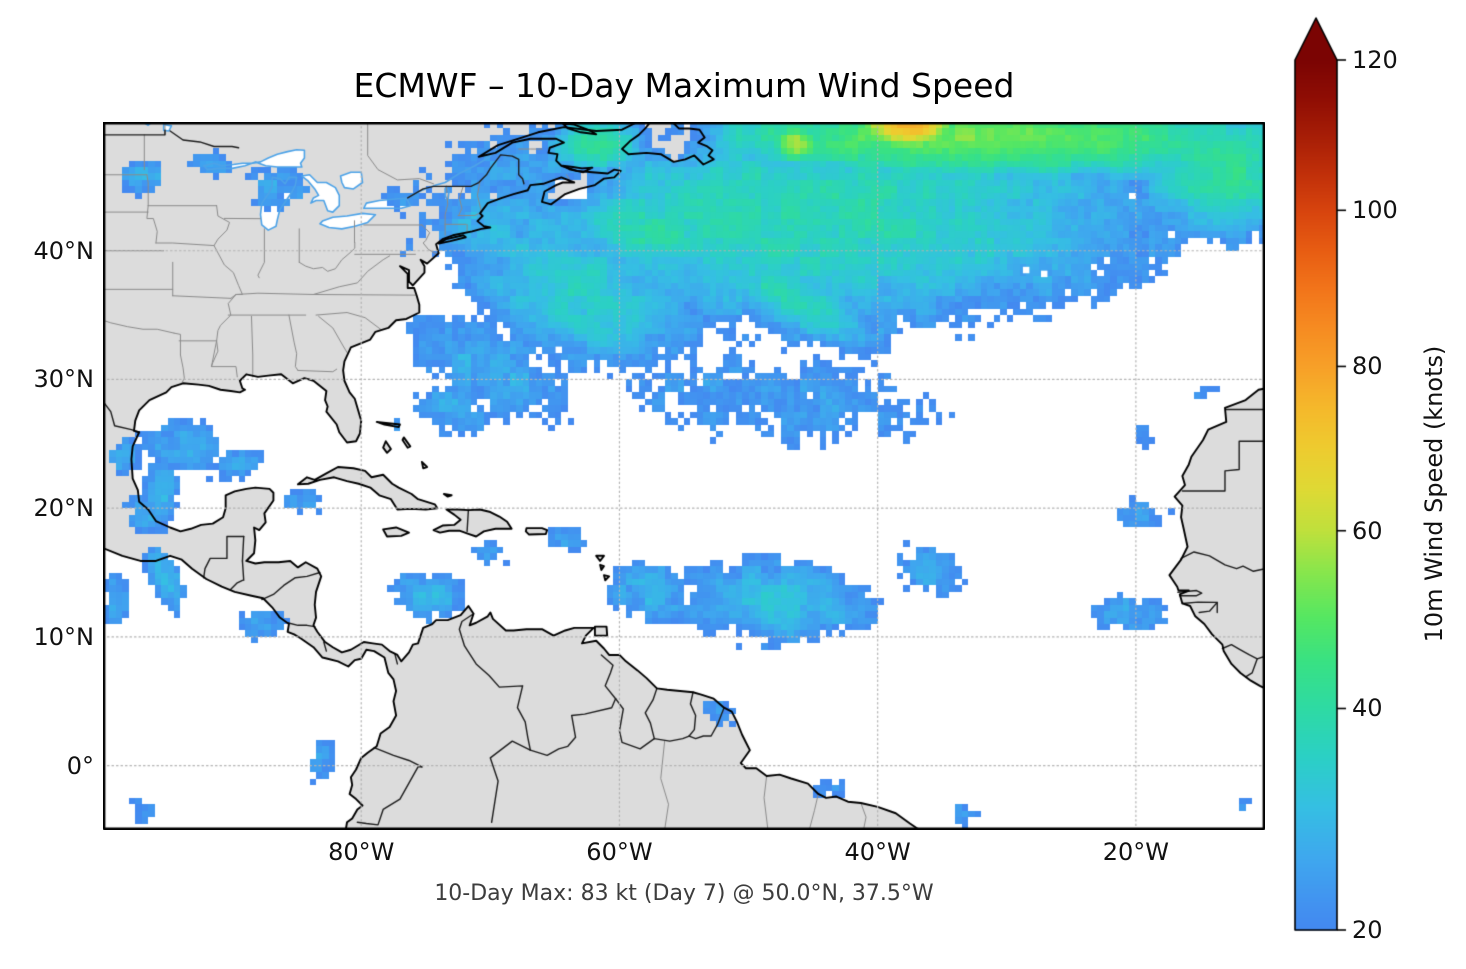  Describe the element at coordinates (684, 85) in the screenshot. I see `plot-title: ECMWF – 10-Day Maximum Wind Speed` at that location.